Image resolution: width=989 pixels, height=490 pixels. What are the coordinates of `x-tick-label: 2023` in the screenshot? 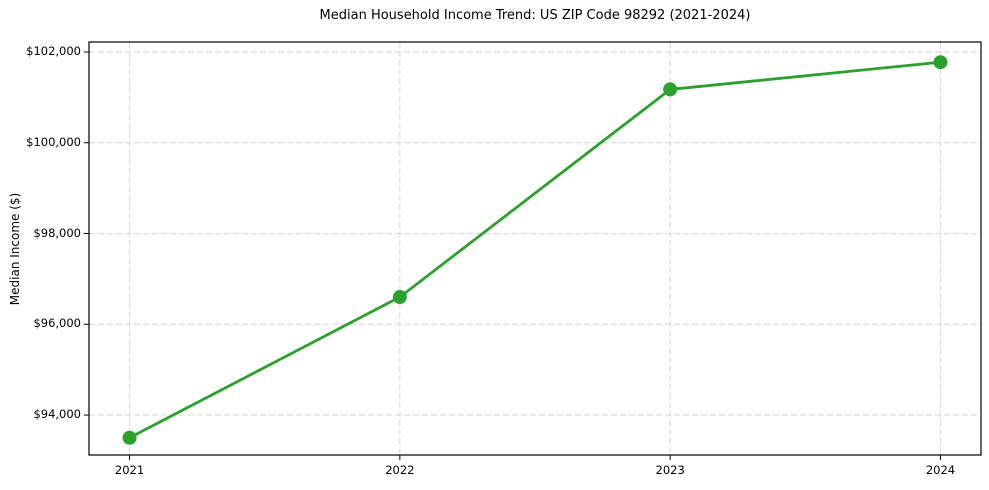 It's located at (670, 470).